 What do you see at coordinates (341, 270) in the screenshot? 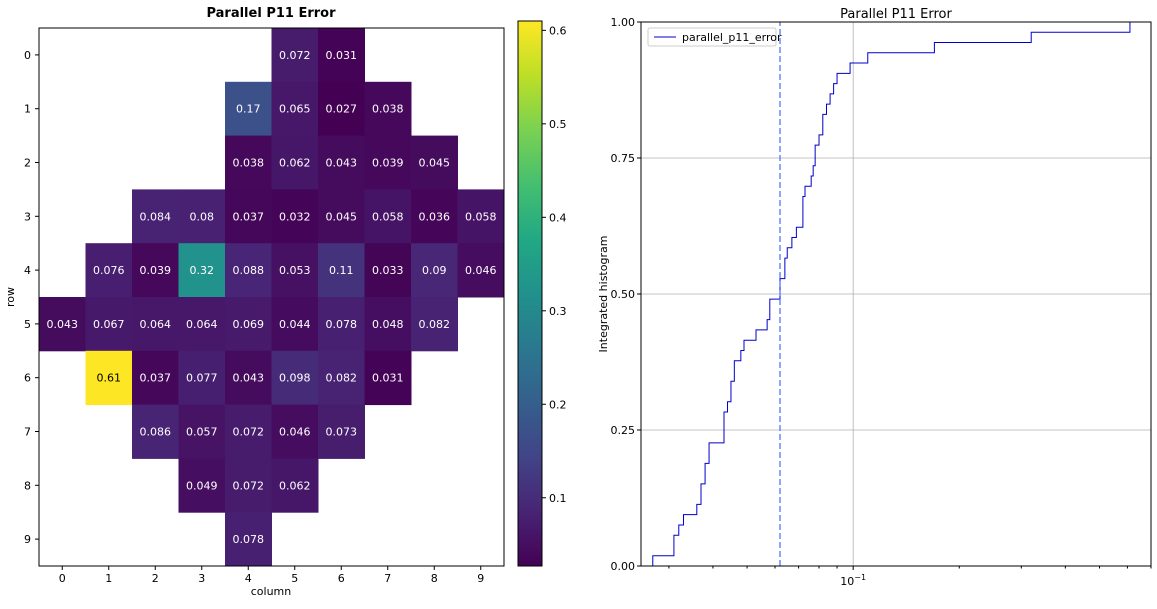
I see `heatmap-cell-label: 0.11` at bounding box center [341, 270].